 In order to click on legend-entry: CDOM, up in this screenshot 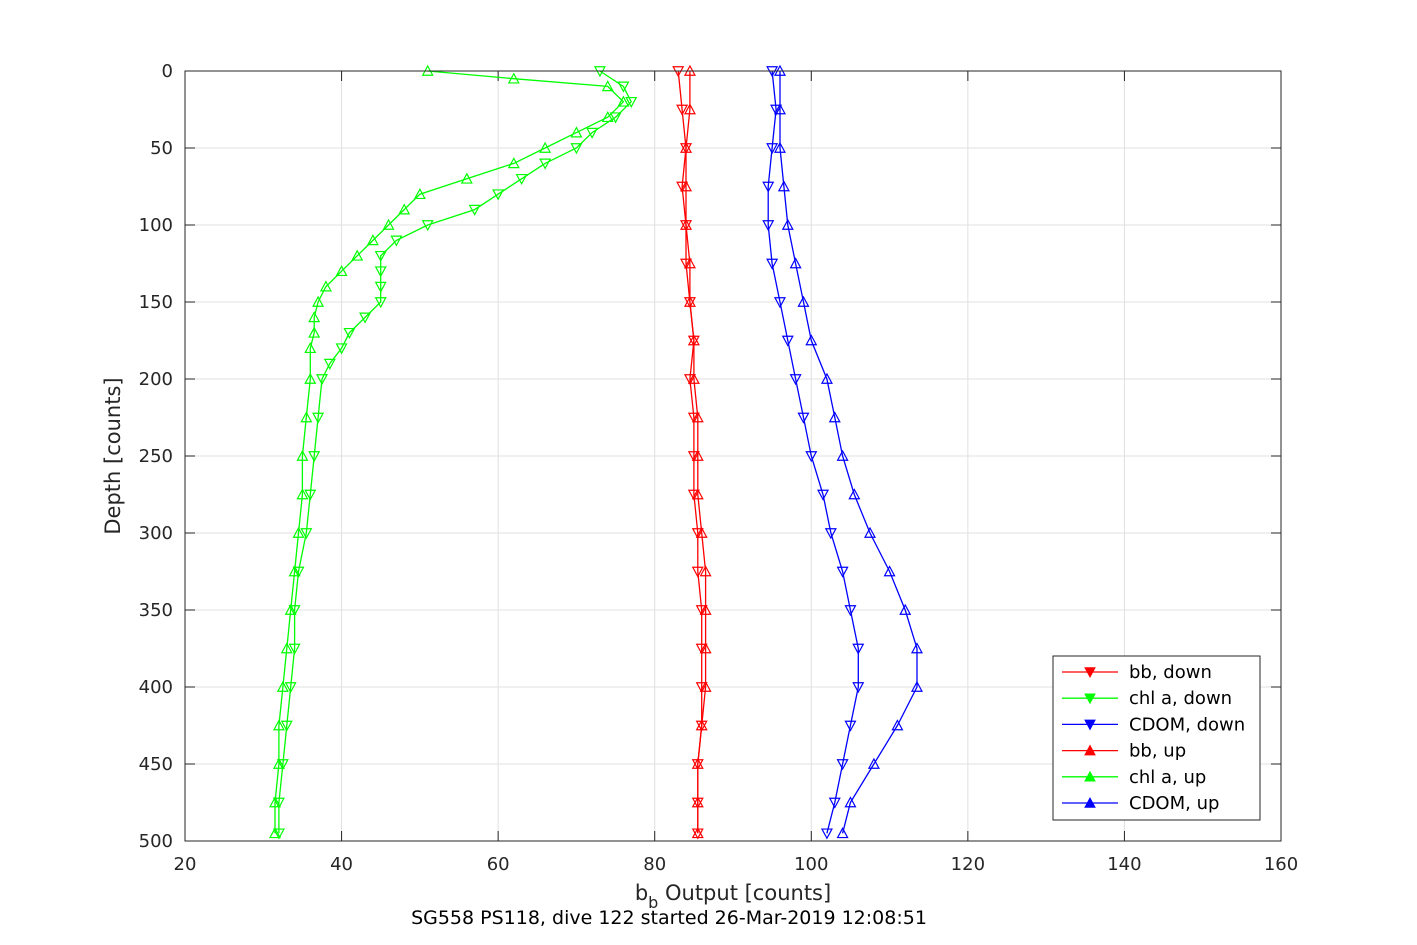, I will do `click(1174, 803)`.